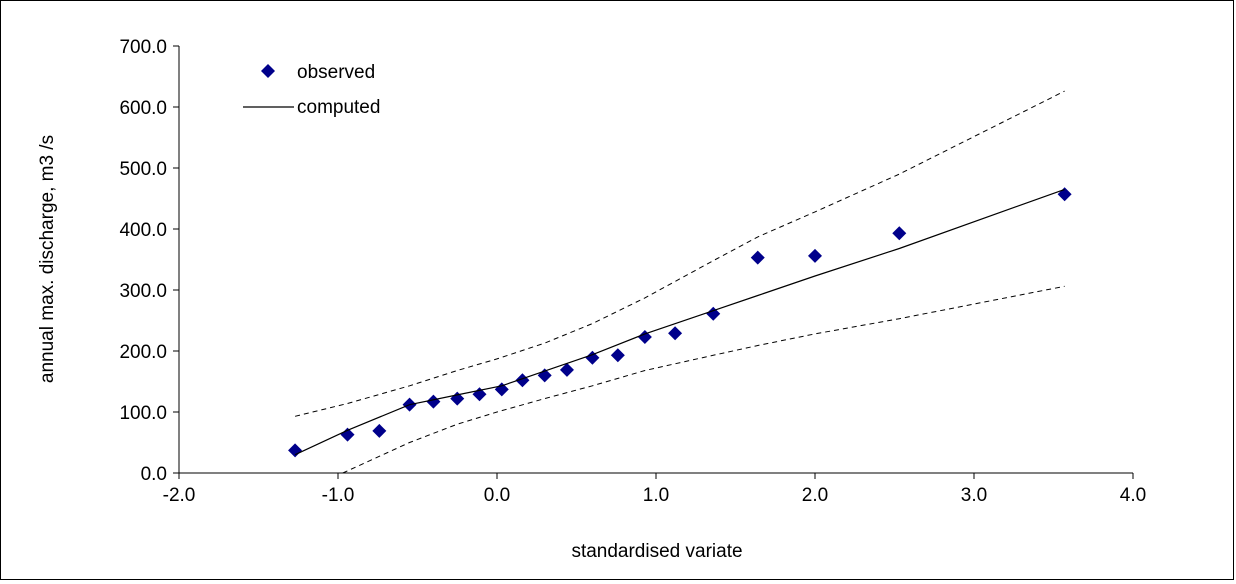 The image size is (1236, 584). Describe the element at coordinates (268, 71) in the screenshot. I see `legend-observed-marker` at that location.